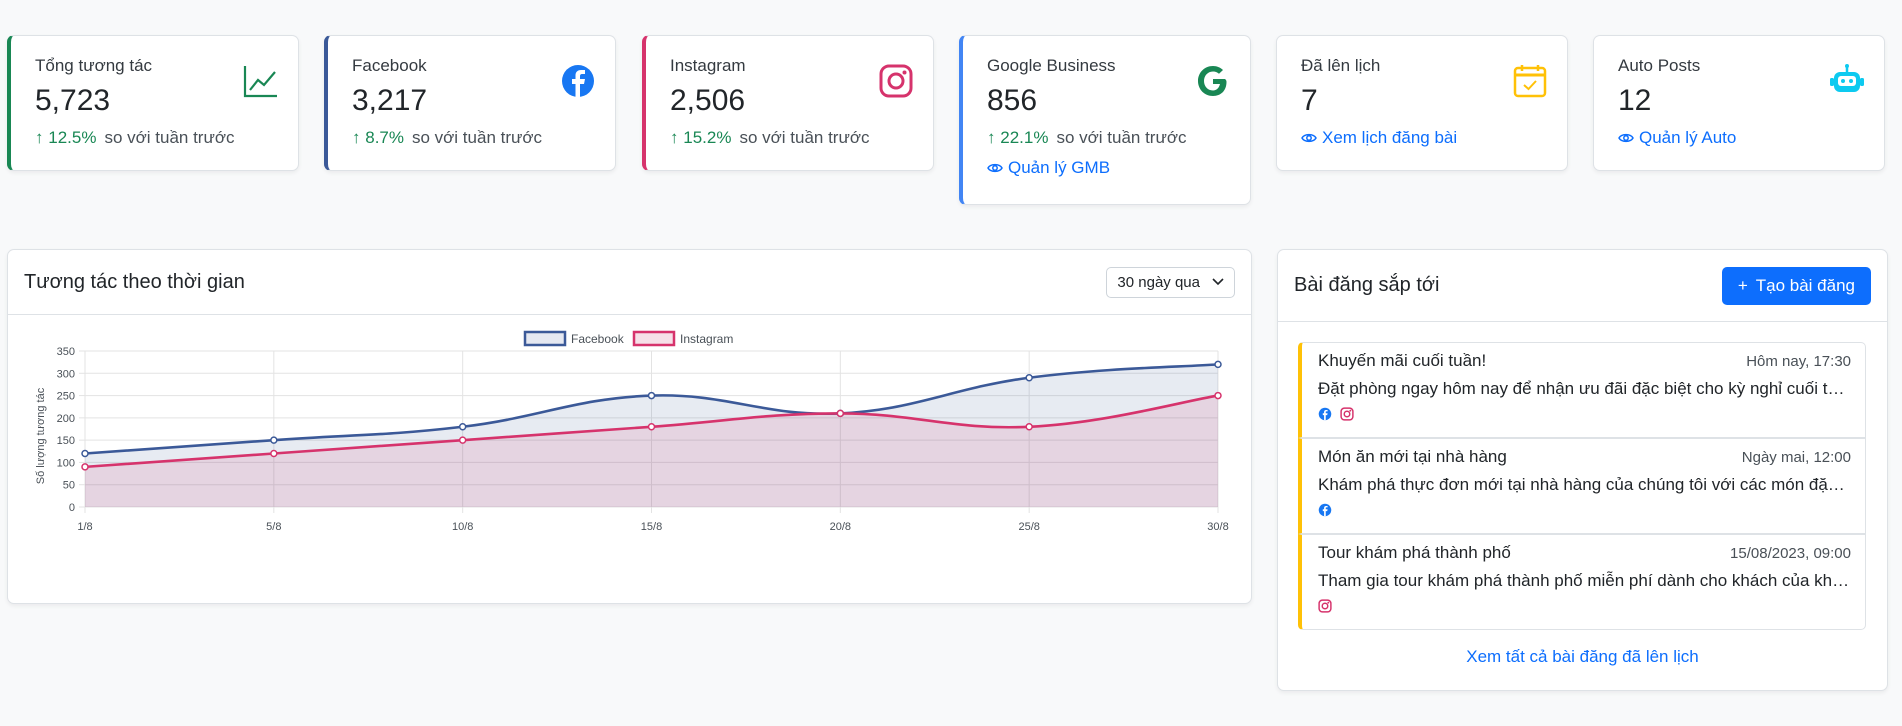  Describe the element at coordinates (72, 137) in the screenshot. I see `stat-change-pct: 12.5%` at that location.